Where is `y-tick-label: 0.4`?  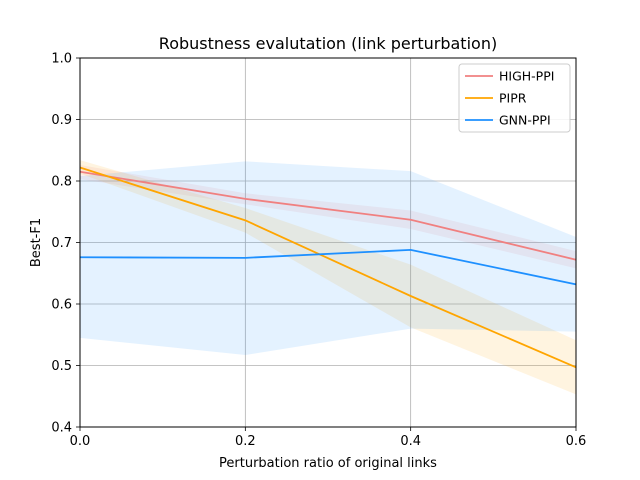
y-tick-label: 0.4 is located at coordinates (61, 428).